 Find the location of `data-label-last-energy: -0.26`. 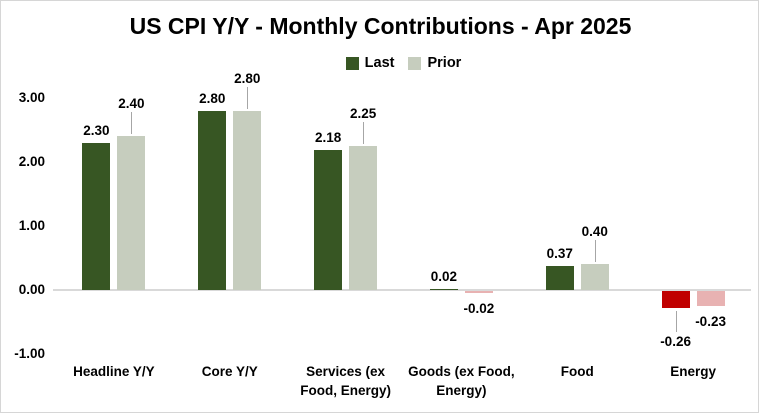

data-label-last-energy: -0.26 is located at coordinates (675, 341).